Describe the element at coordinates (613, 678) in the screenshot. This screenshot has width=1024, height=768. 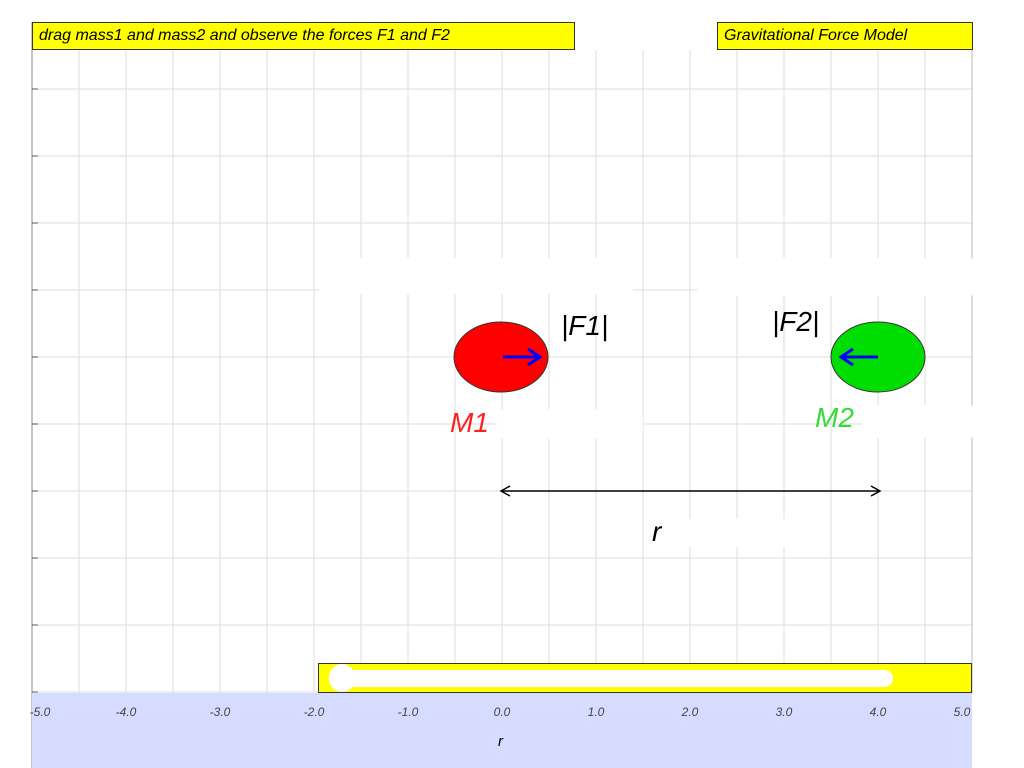
I see `slider-track-bar` at that location.